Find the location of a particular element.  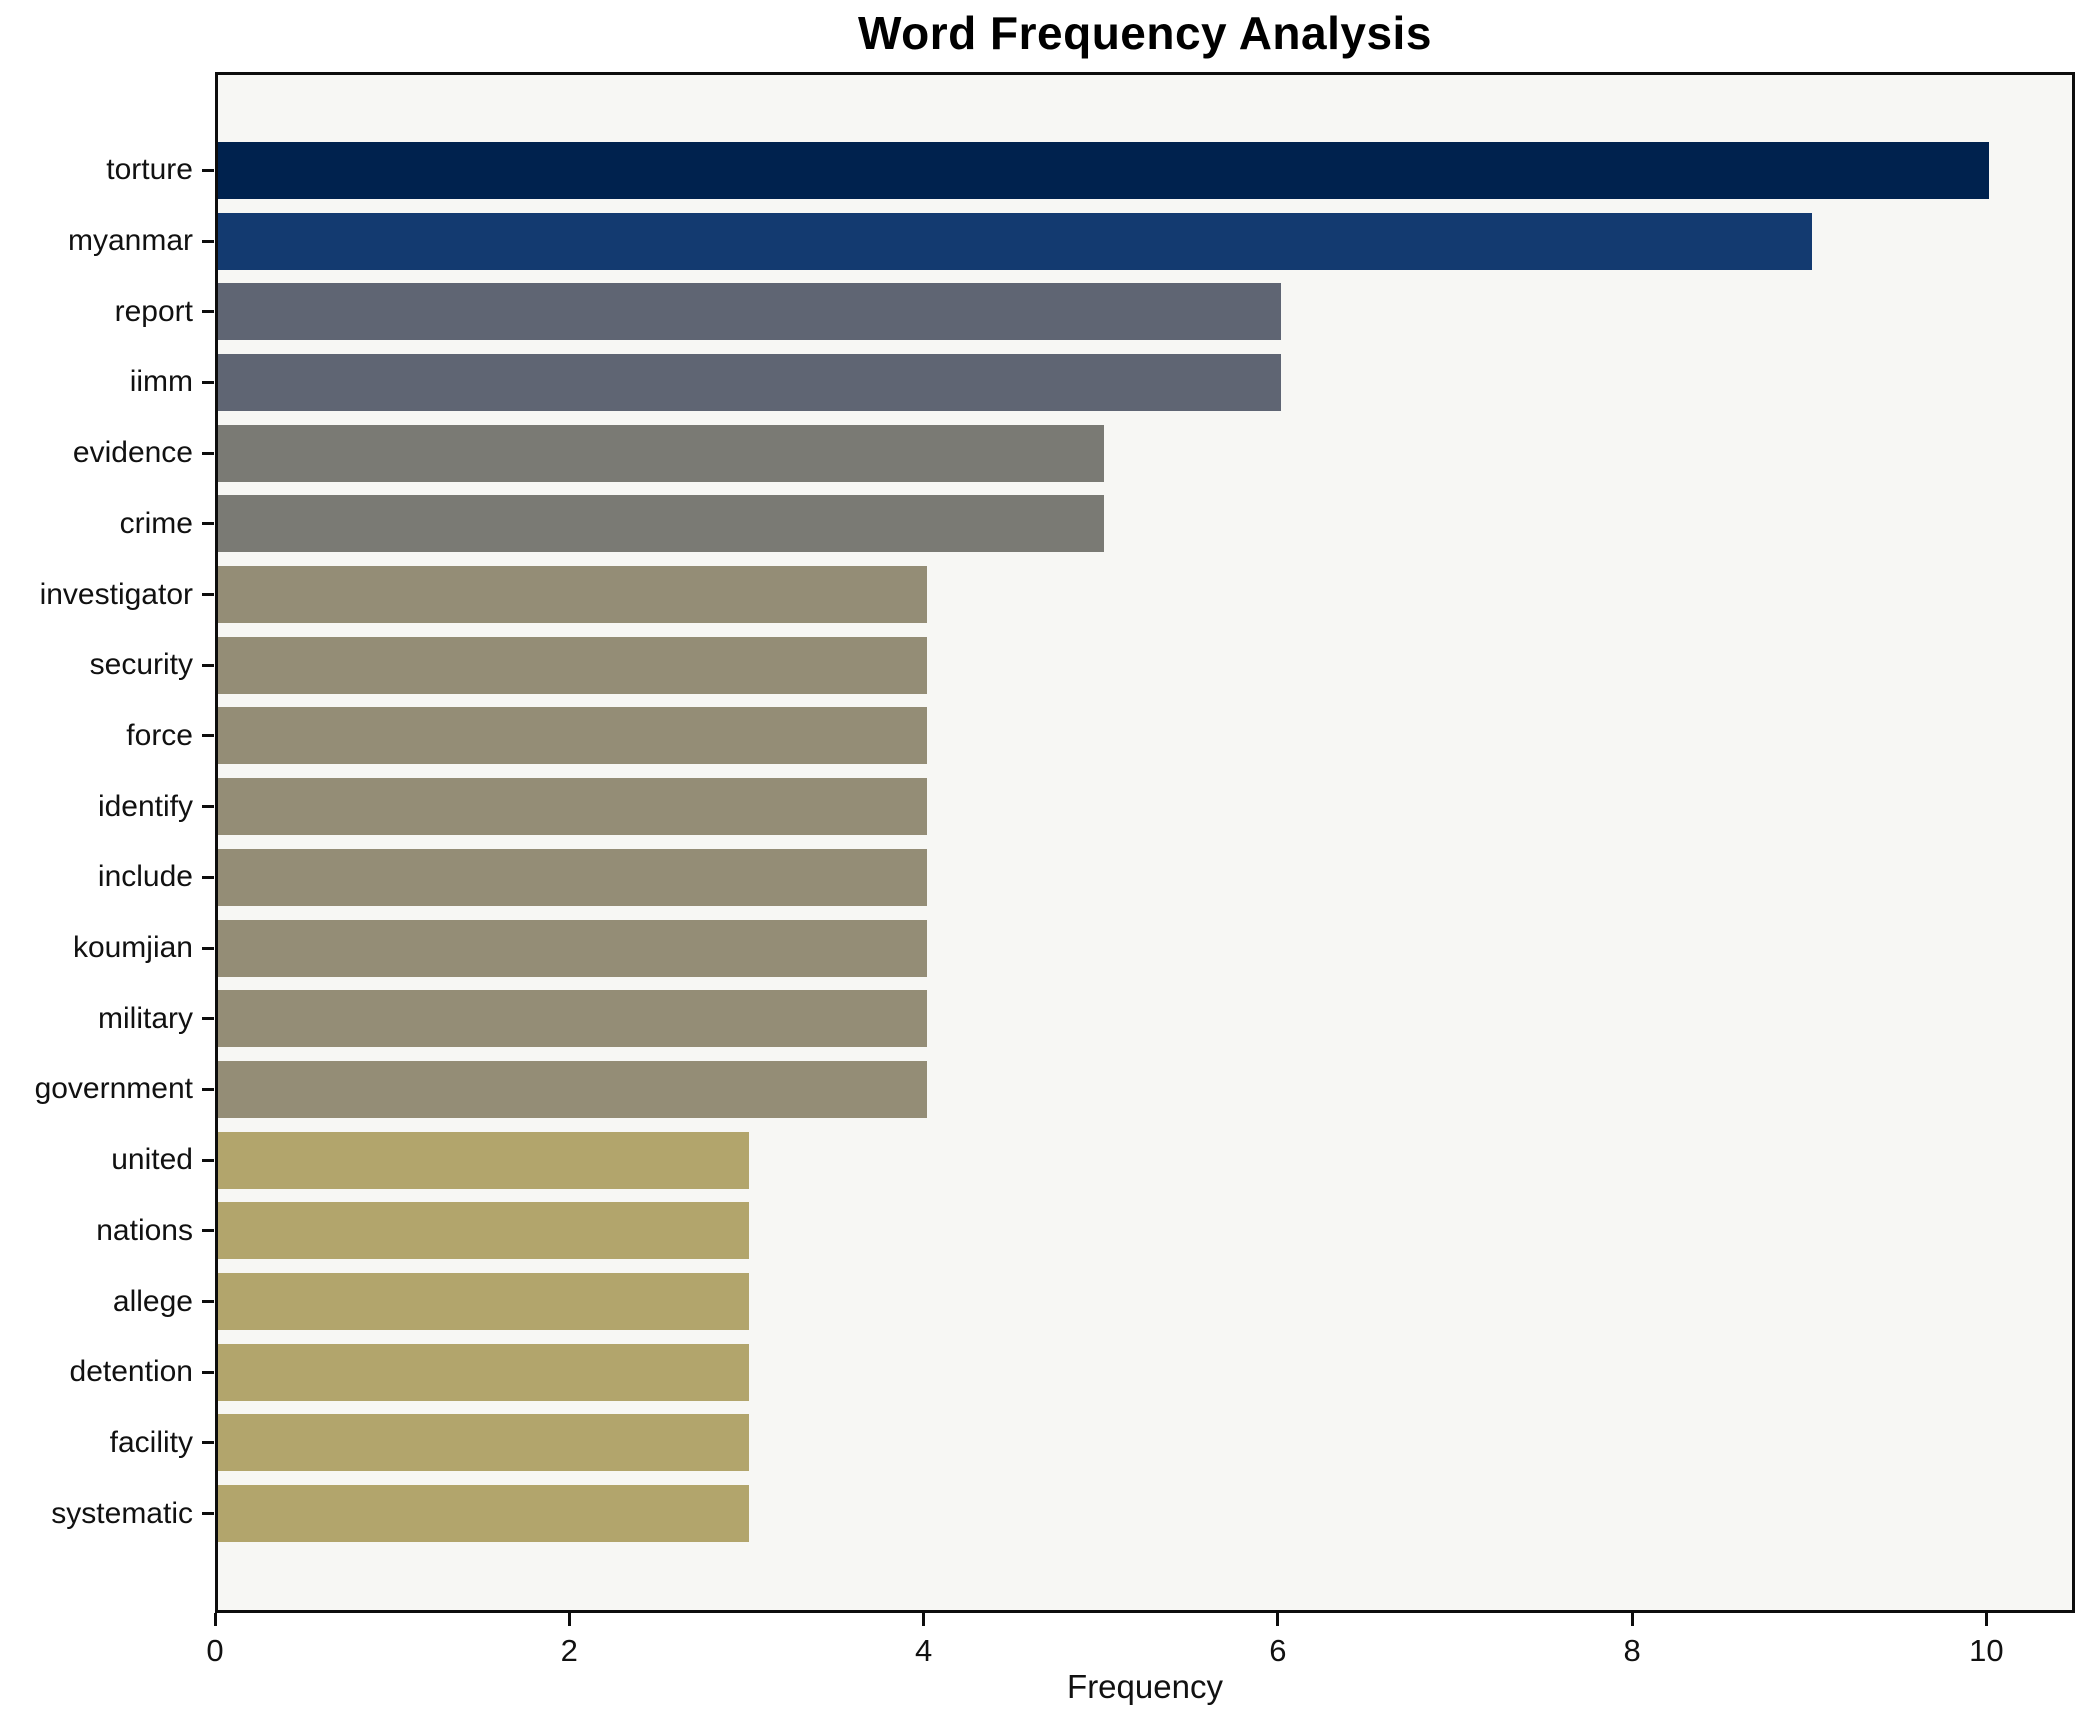

bar-military is located at coordinates (572, 1019).